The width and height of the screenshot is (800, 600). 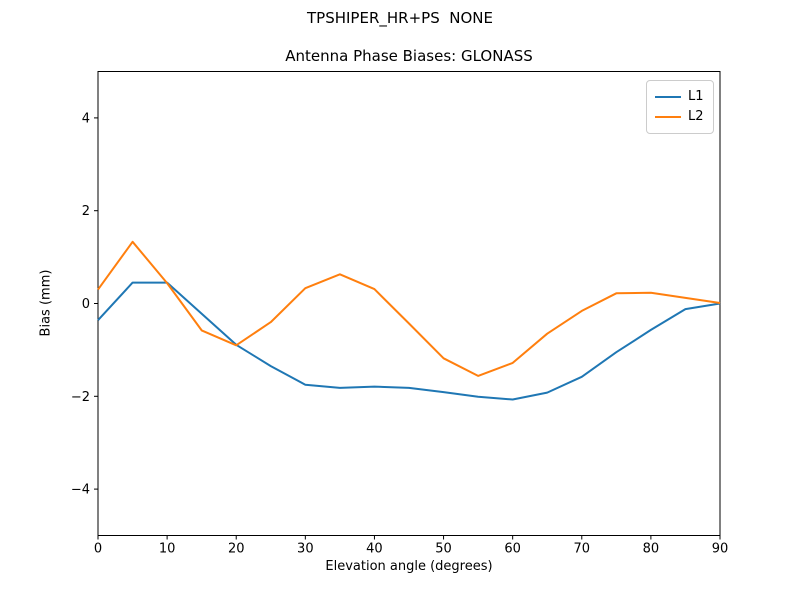 I want to click on x-tick-label: 80, so click(x=651, y=549).